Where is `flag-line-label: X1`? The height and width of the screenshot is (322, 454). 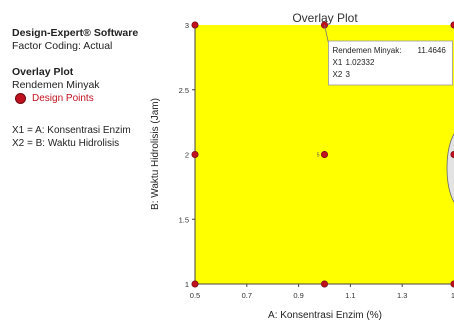 flag-line-label: X1 is located at coordinates (338, 62).